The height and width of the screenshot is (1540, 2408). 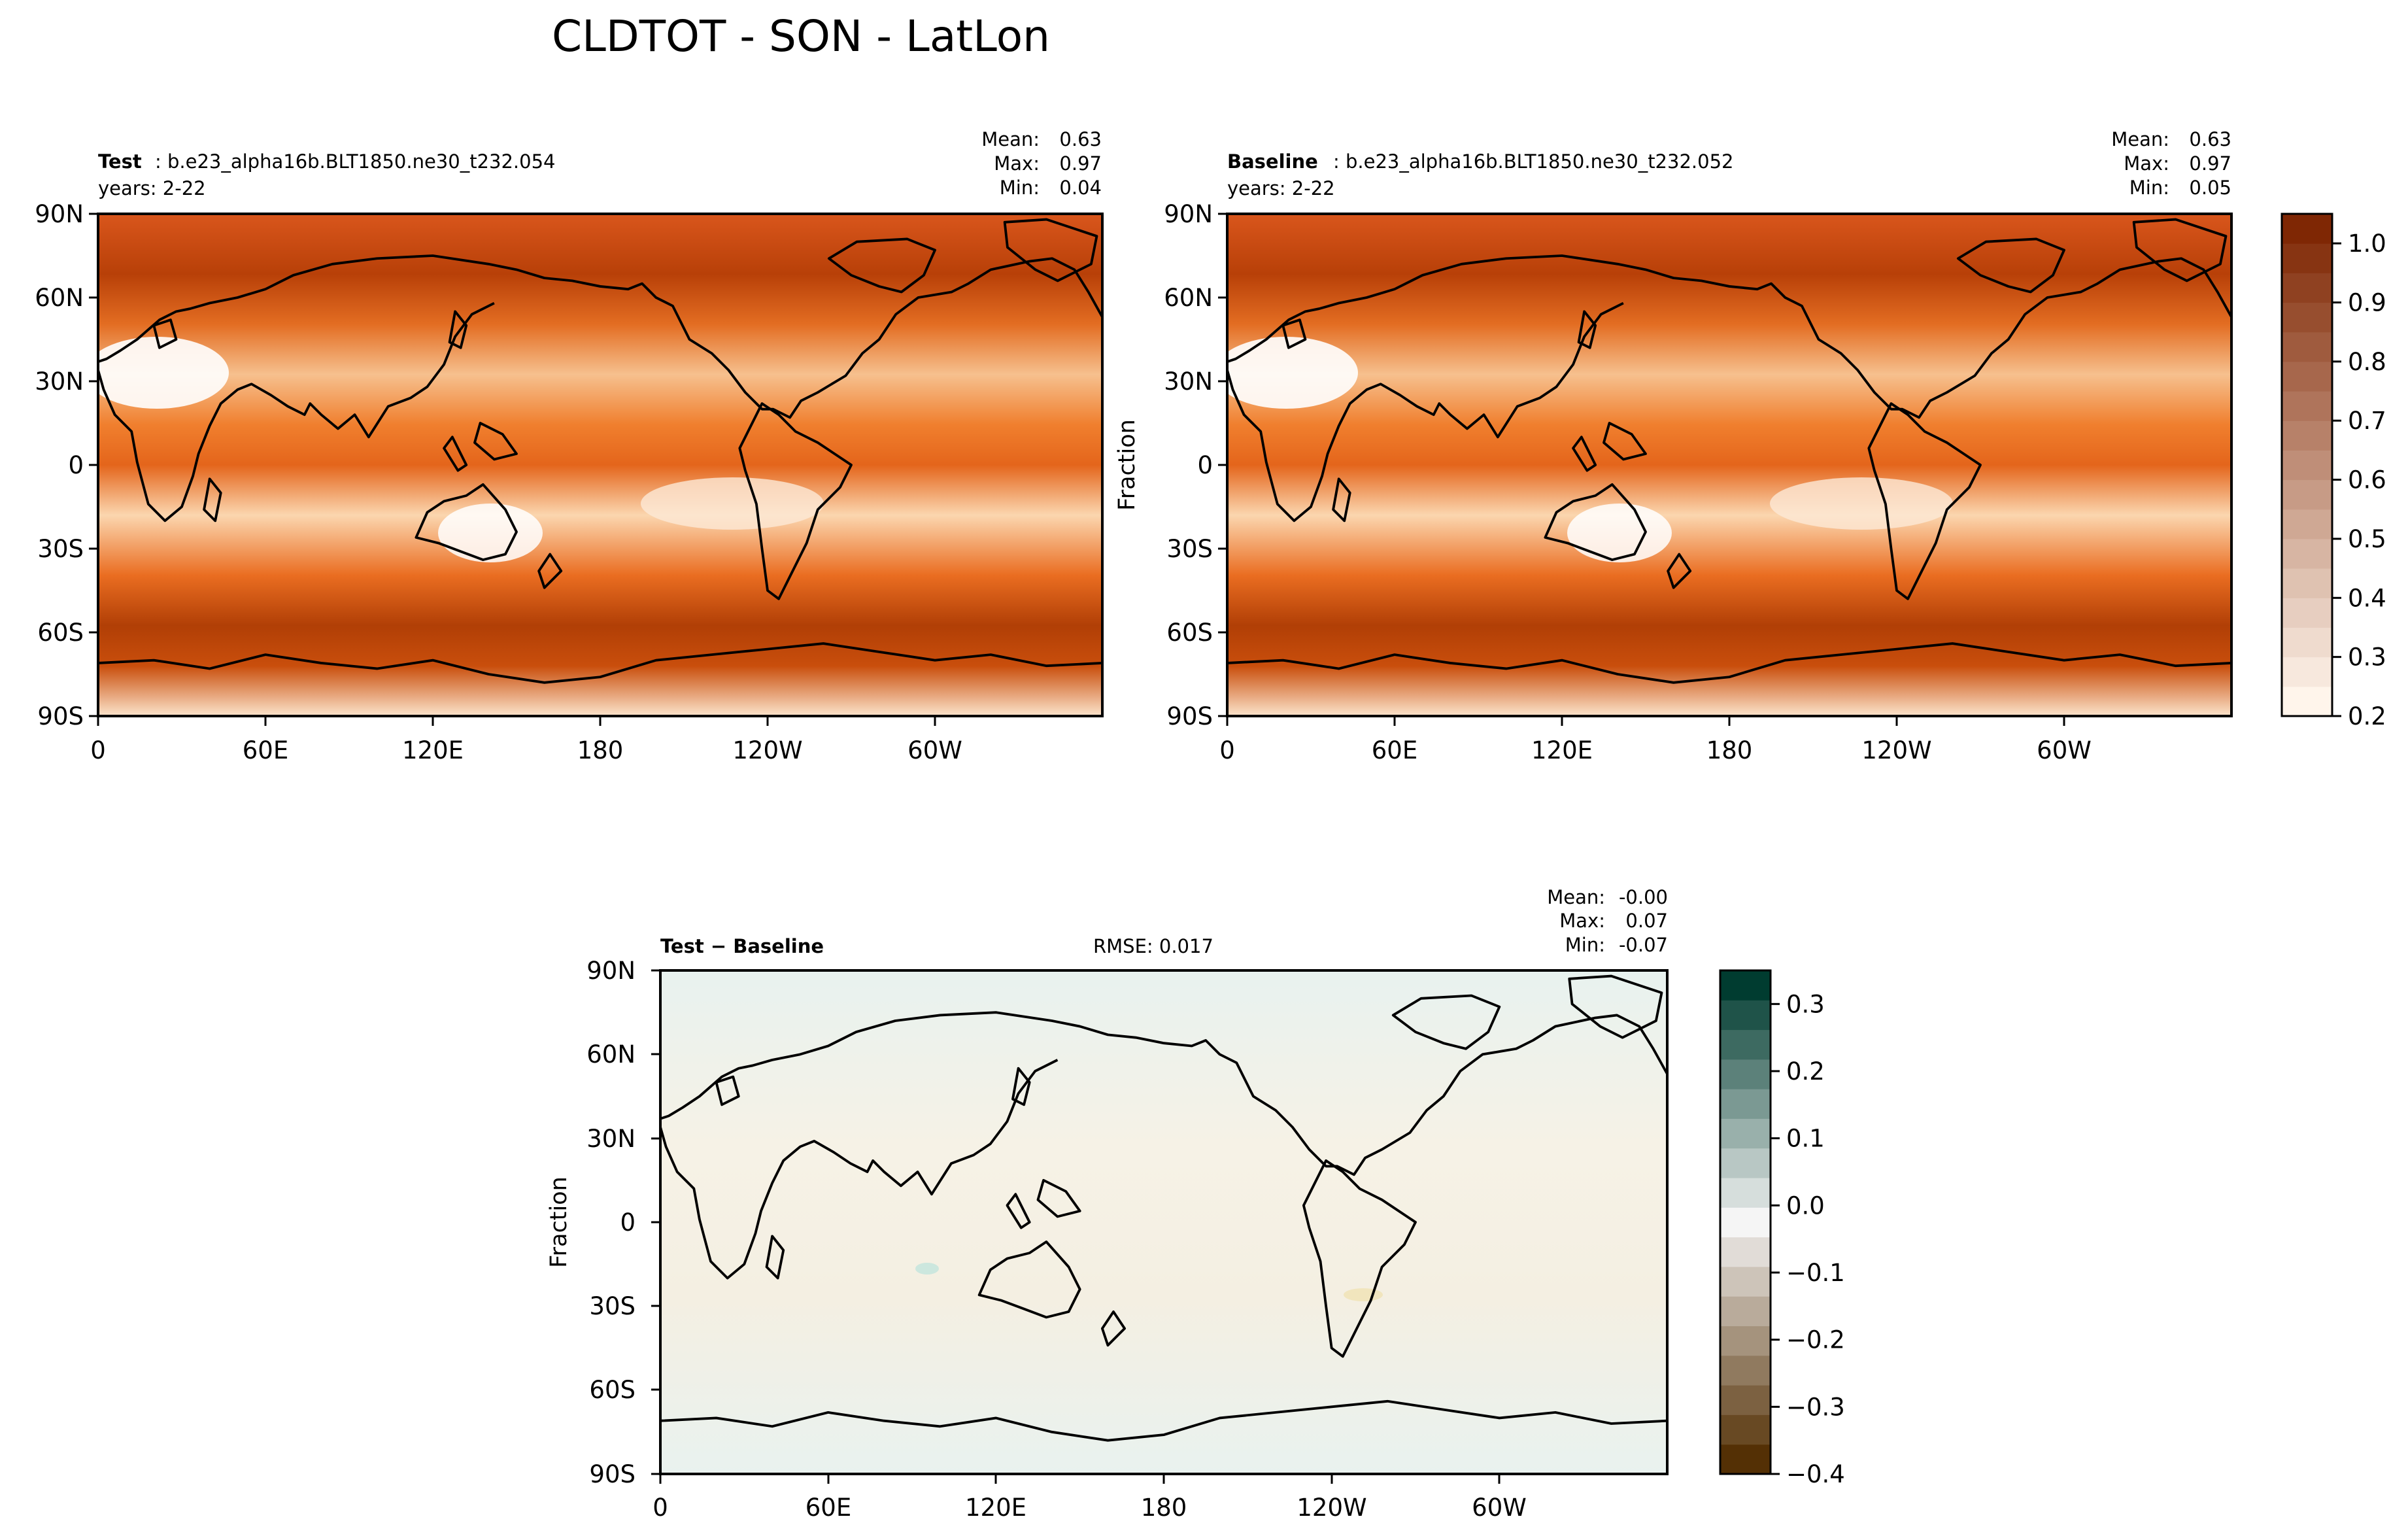 I want to click on colorbar-brbg: 0.3 0.2 0.1 0.0 −0.1 −0.2 −0.3 −0.4, so click(x=1782, y=1228).